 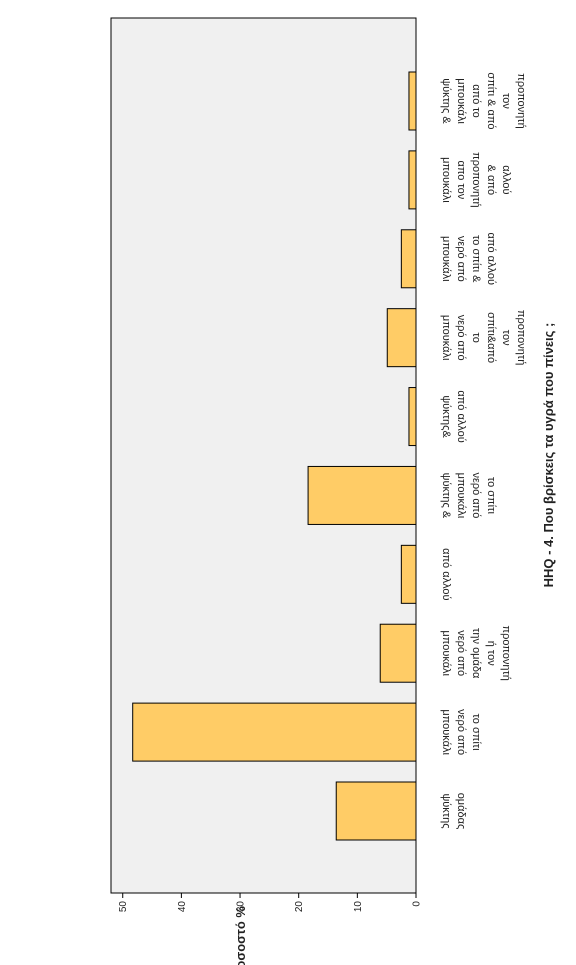 What do you see at coordinates (417, 904) in the screenshot?
I see `value-tick-label: 0` at bounding box center [417, 904].